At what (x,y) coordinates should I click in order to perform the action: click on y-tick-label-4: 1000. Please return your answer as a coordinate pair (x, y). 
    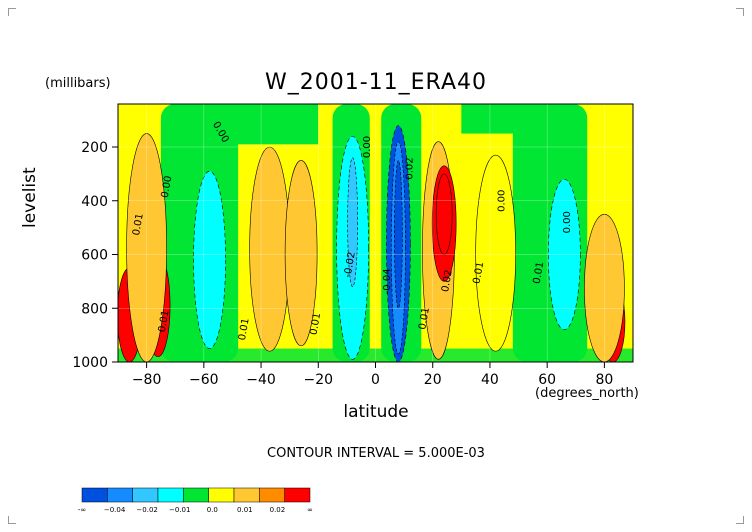
    Looking at the image, I should click on (90, 363).